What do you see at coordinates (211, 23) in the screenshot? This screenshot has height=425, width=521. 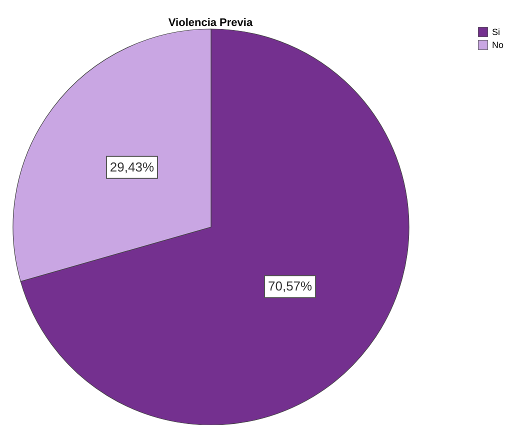 I see `chart-title: Violencia Previa` at bounding box center [211, 23].